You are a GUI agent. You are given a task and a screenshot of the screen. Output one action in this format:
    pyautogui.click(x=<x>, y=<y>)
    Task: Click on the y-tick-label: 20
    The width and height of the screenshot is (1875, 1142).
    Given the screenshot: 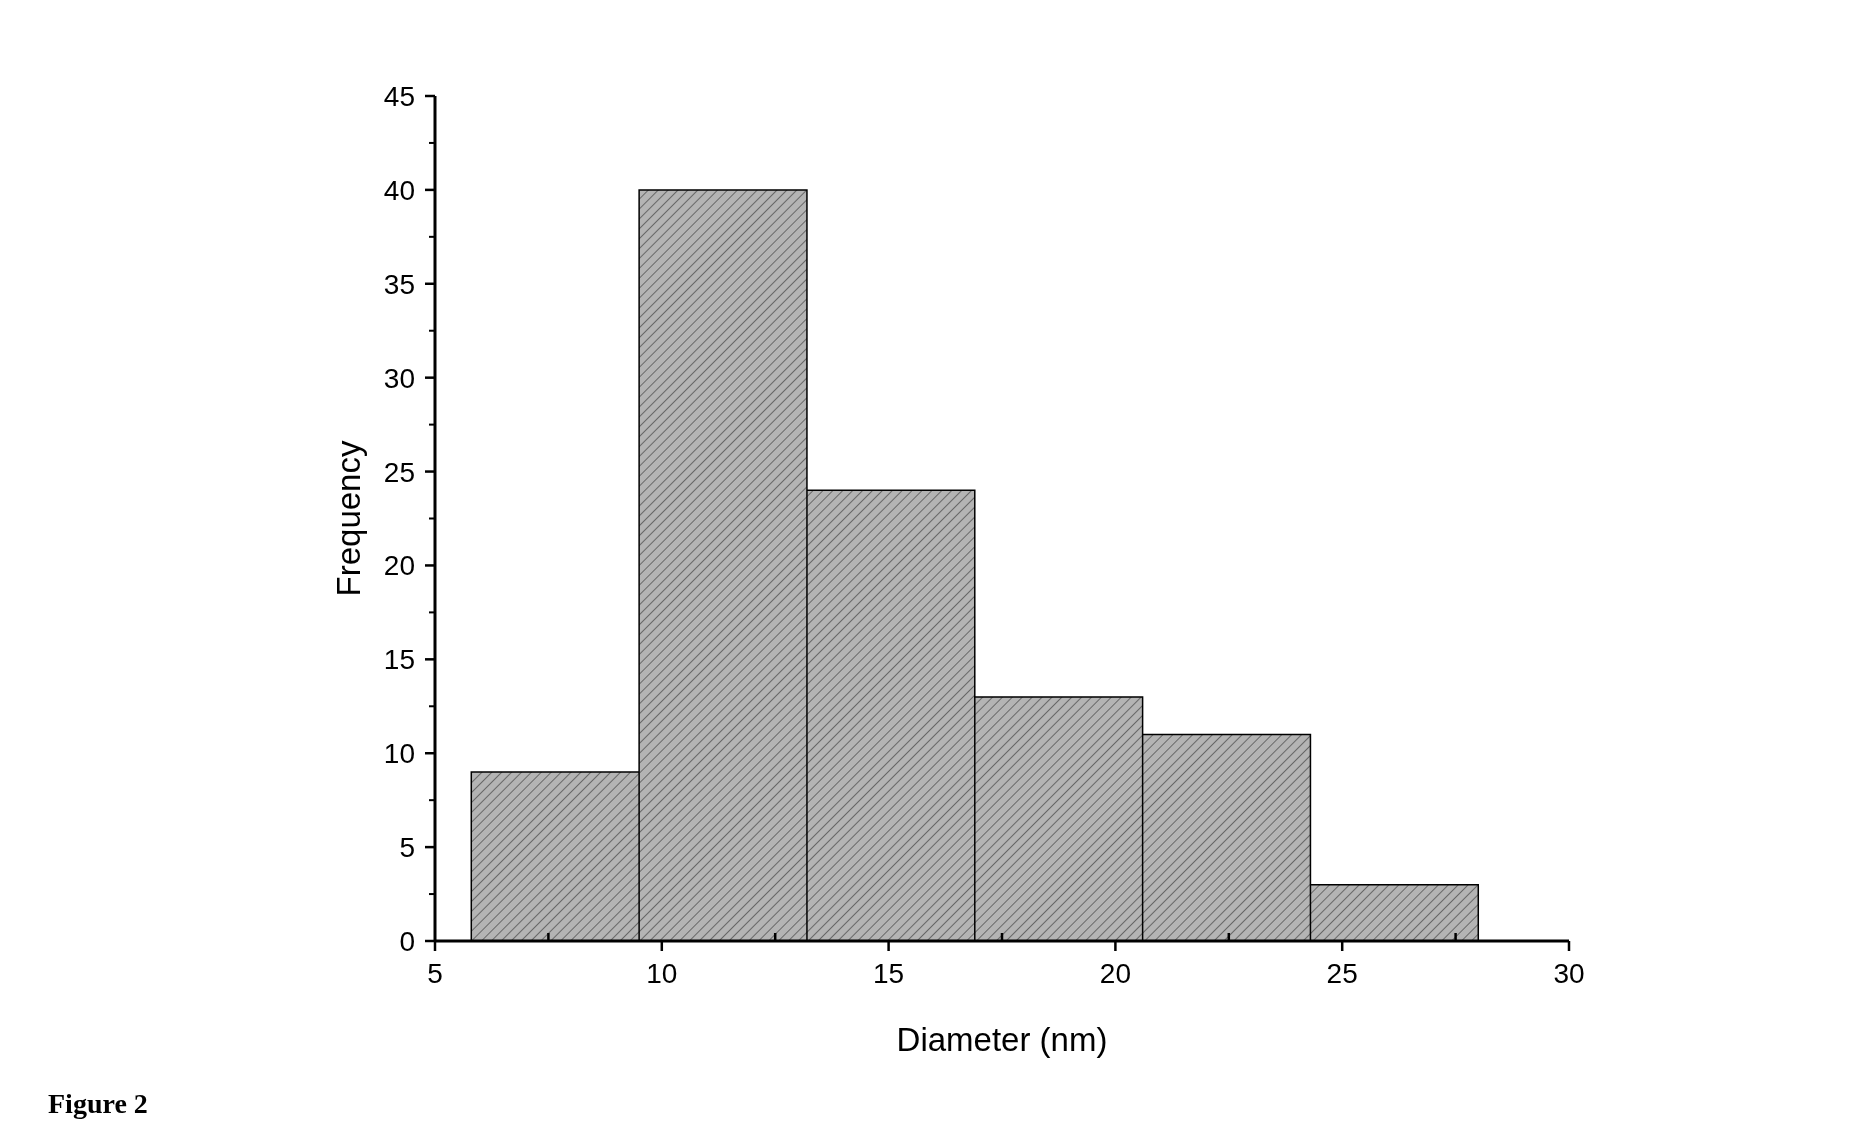 What is the action you would take?
    pyautogui.click(x=399, y=566)
    